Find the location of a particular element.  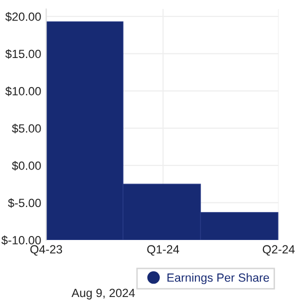

y-tick-label: $0.00 is located at coordinates (26, 166).